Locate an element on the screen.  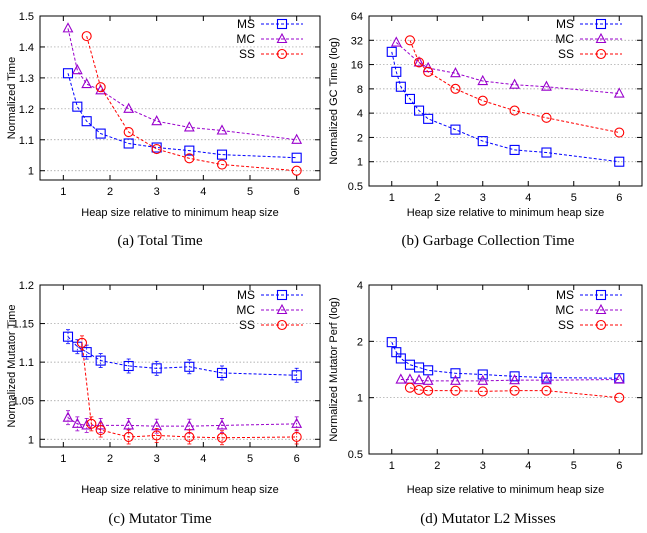
series-ss is located at coordinates (189, 390).